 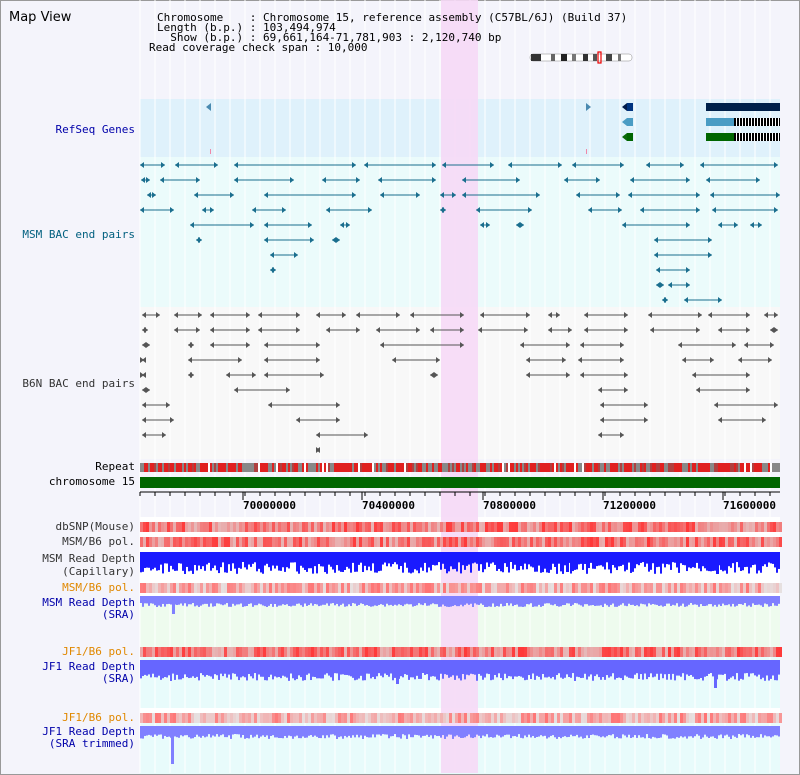 What do you see at coordinates (115, 466) in the screenshot?
I see `track-label-repeat: Repeat` at bounding box center [115, 466].